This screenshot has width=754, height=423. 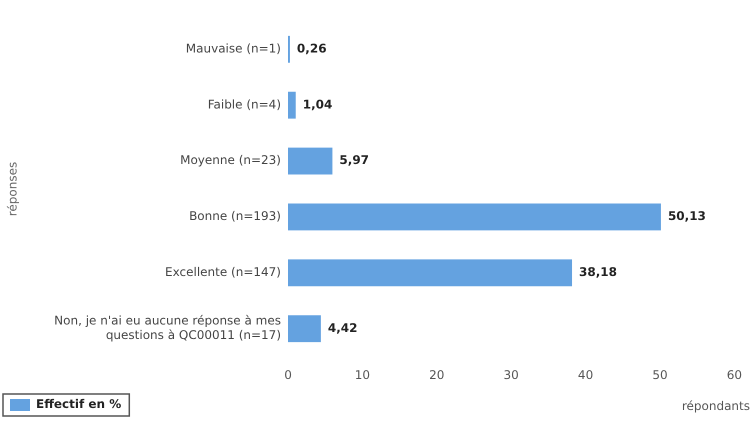 What do you see at coordinates (598, 271) in the screenshot?
I see `data-label: 38,18` at bounding box center [598, 271].